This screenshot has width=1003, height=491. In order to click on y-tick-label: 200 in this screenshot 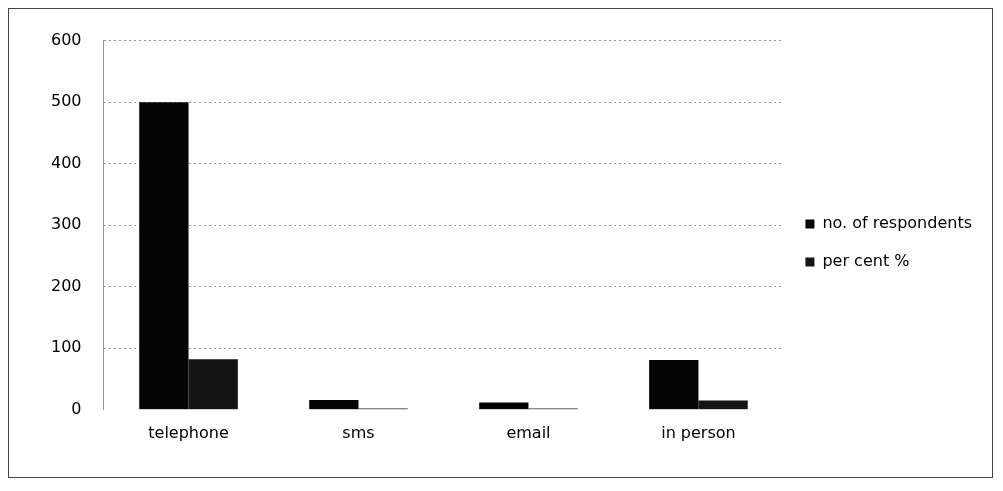, I will do `click(66, 285)`.